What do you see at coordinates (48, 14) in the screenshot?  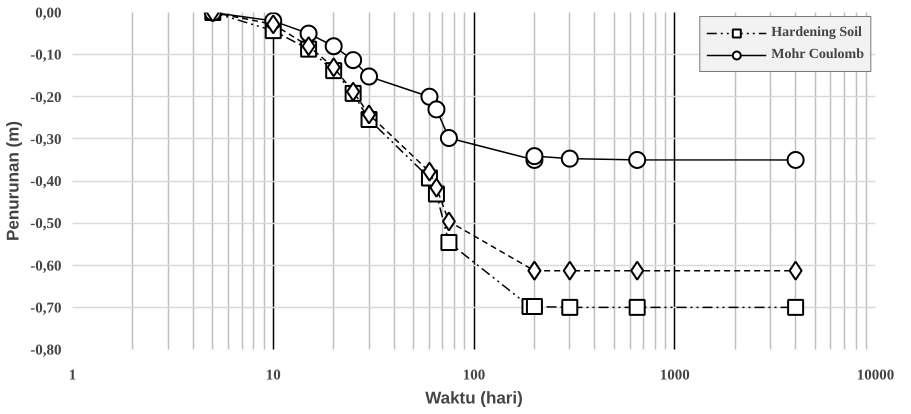 I see `y-tick-label: 0,00` at bounding box center [48, 14].